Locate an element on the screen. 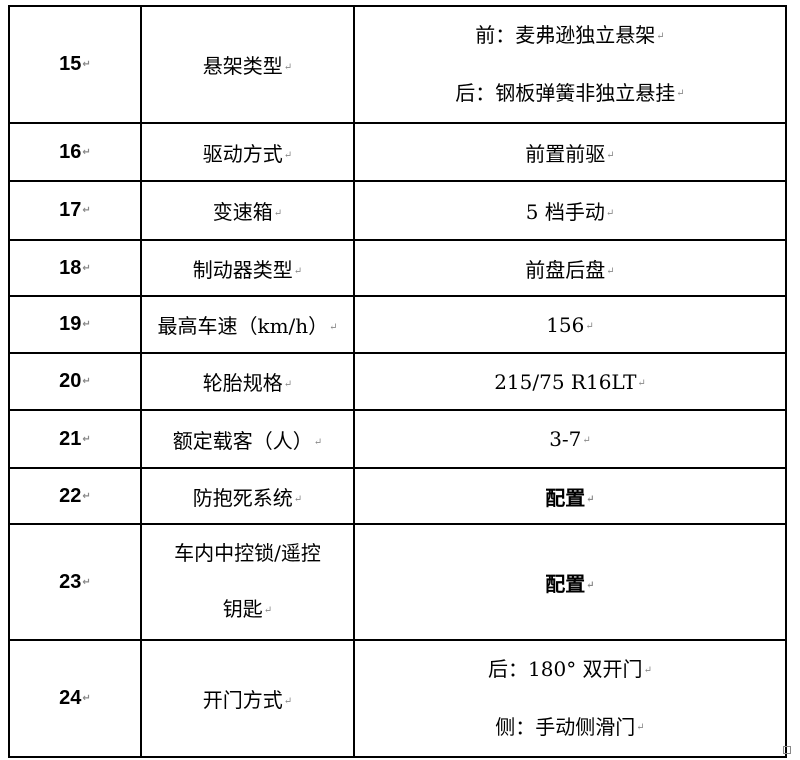  row-number: 23 is located at coordinates (75, 582).